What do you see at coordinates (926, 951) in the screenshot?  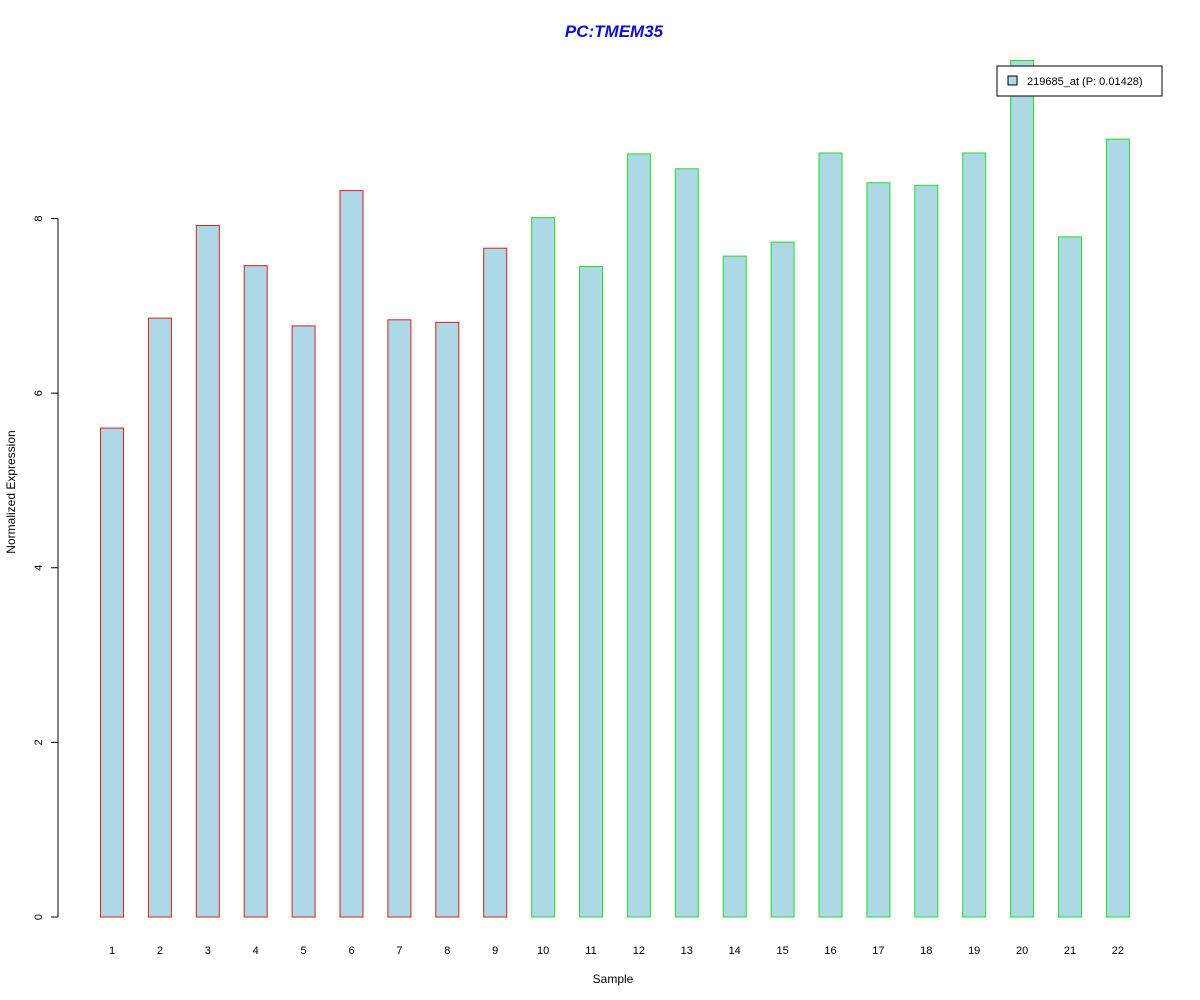 I see `x-tick-label: 18` at bounding box center [926, 951].